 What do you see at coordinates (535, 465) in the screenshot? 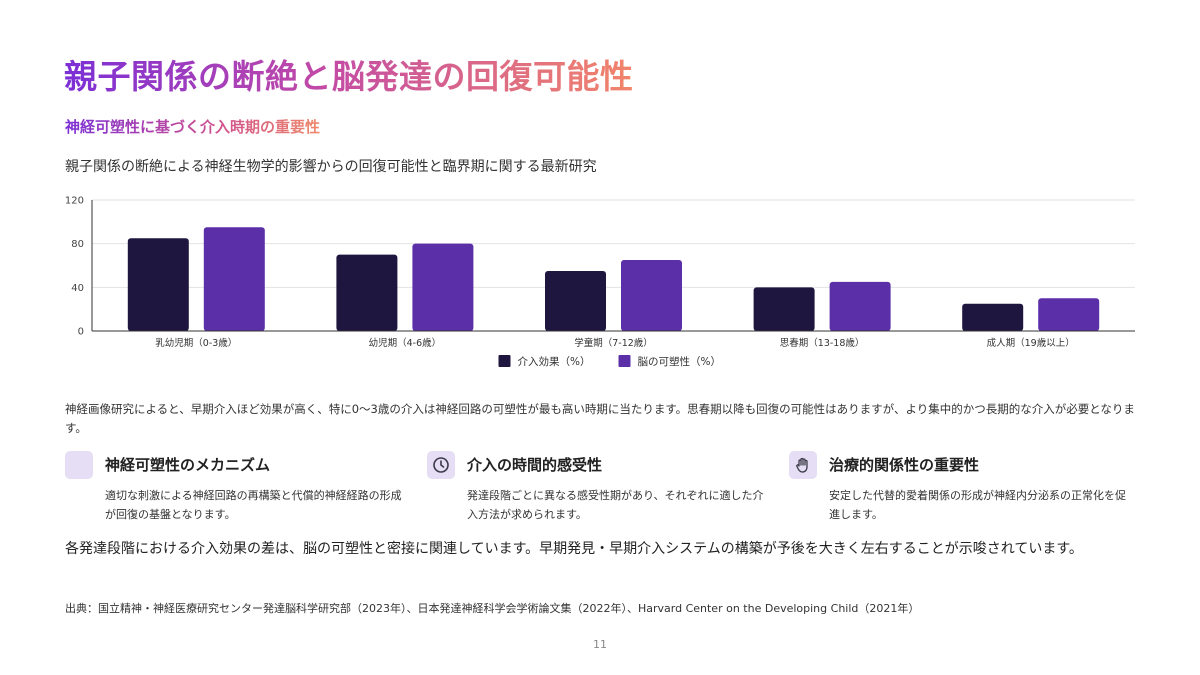
I see `feature-title: 介入の時間的感受性` at bounding box center [535, 465].